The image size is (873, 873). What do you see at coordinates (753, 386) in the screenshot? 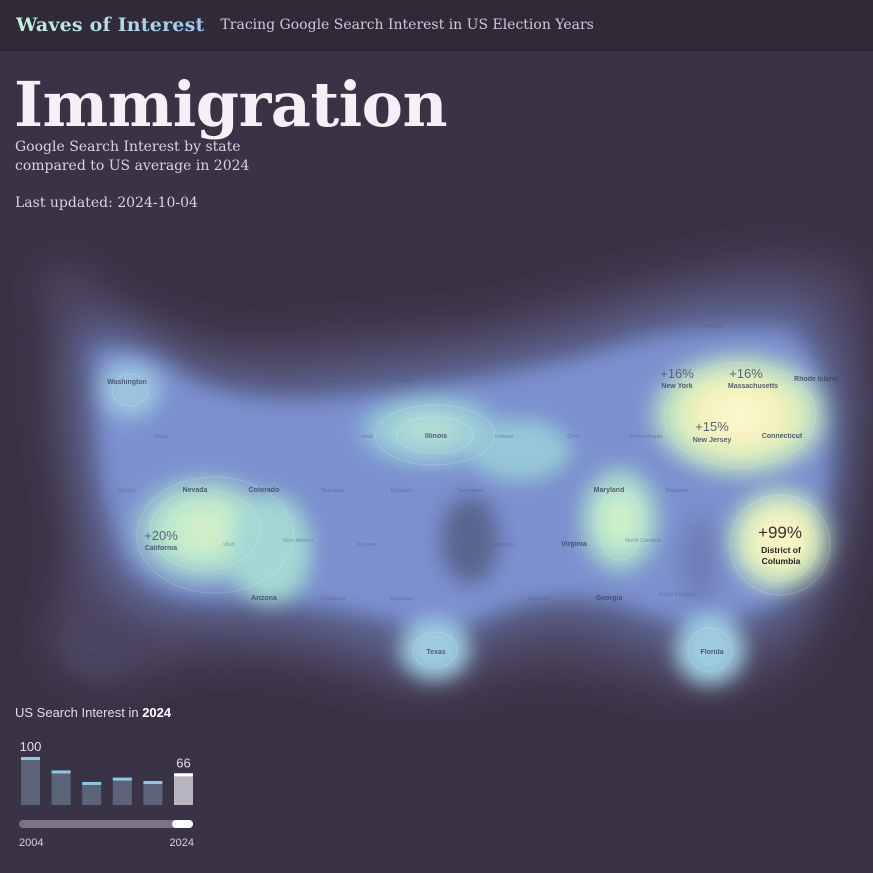
I see `state-label-massachusetts: Massachusetts` at bounding box center [753, 386].